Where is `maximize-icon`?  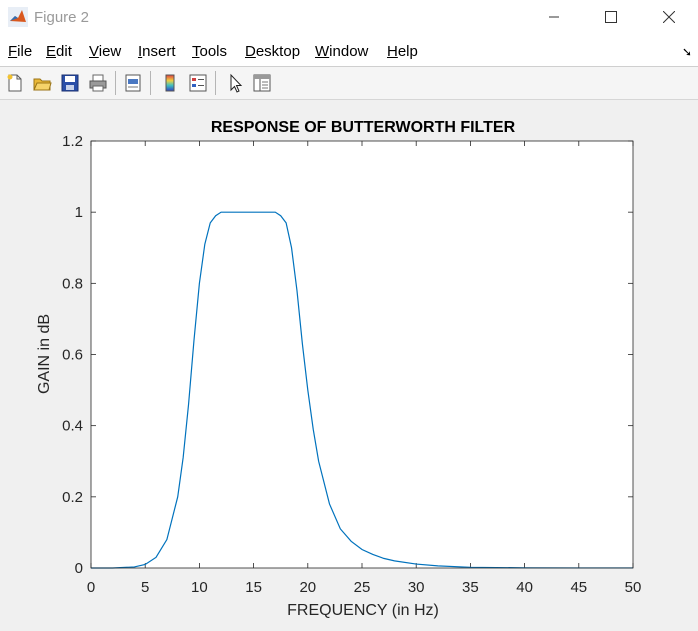 maximize-icon is located at coordinates (611, 17).